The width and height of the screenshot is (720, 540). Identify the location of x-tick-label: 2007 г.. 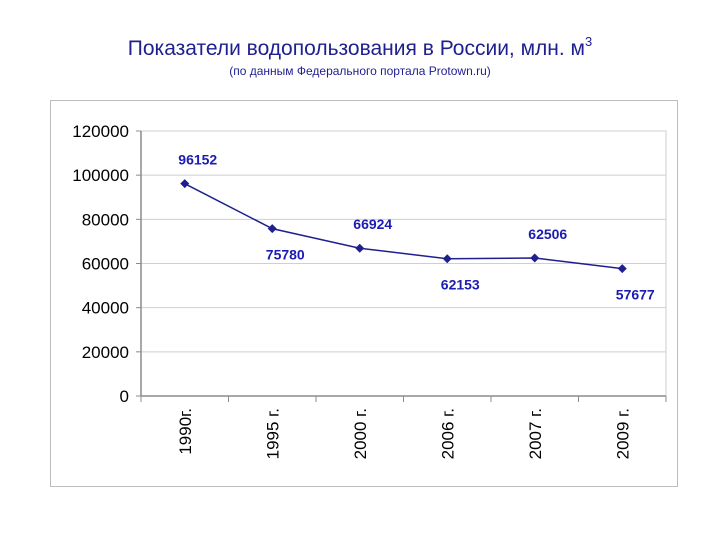
(535, 433).